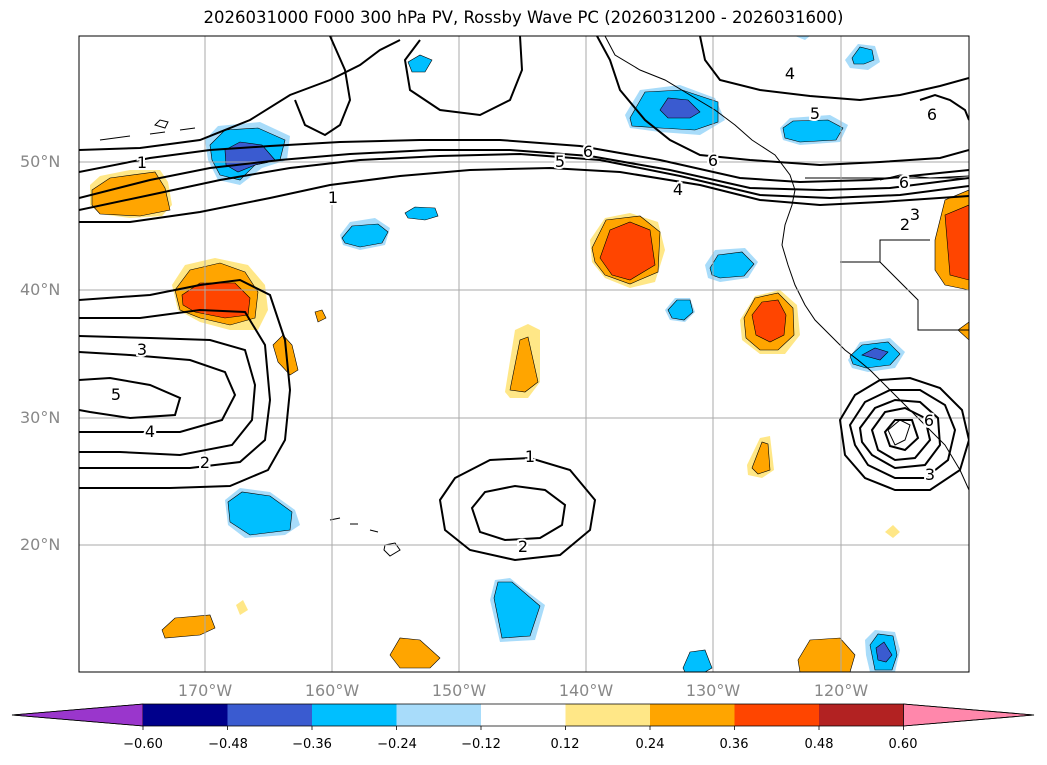  What do you see at coordinates (77, 715) in the screenshot?
I see `colorbar-extend-low` at bounding box center [77, 715].